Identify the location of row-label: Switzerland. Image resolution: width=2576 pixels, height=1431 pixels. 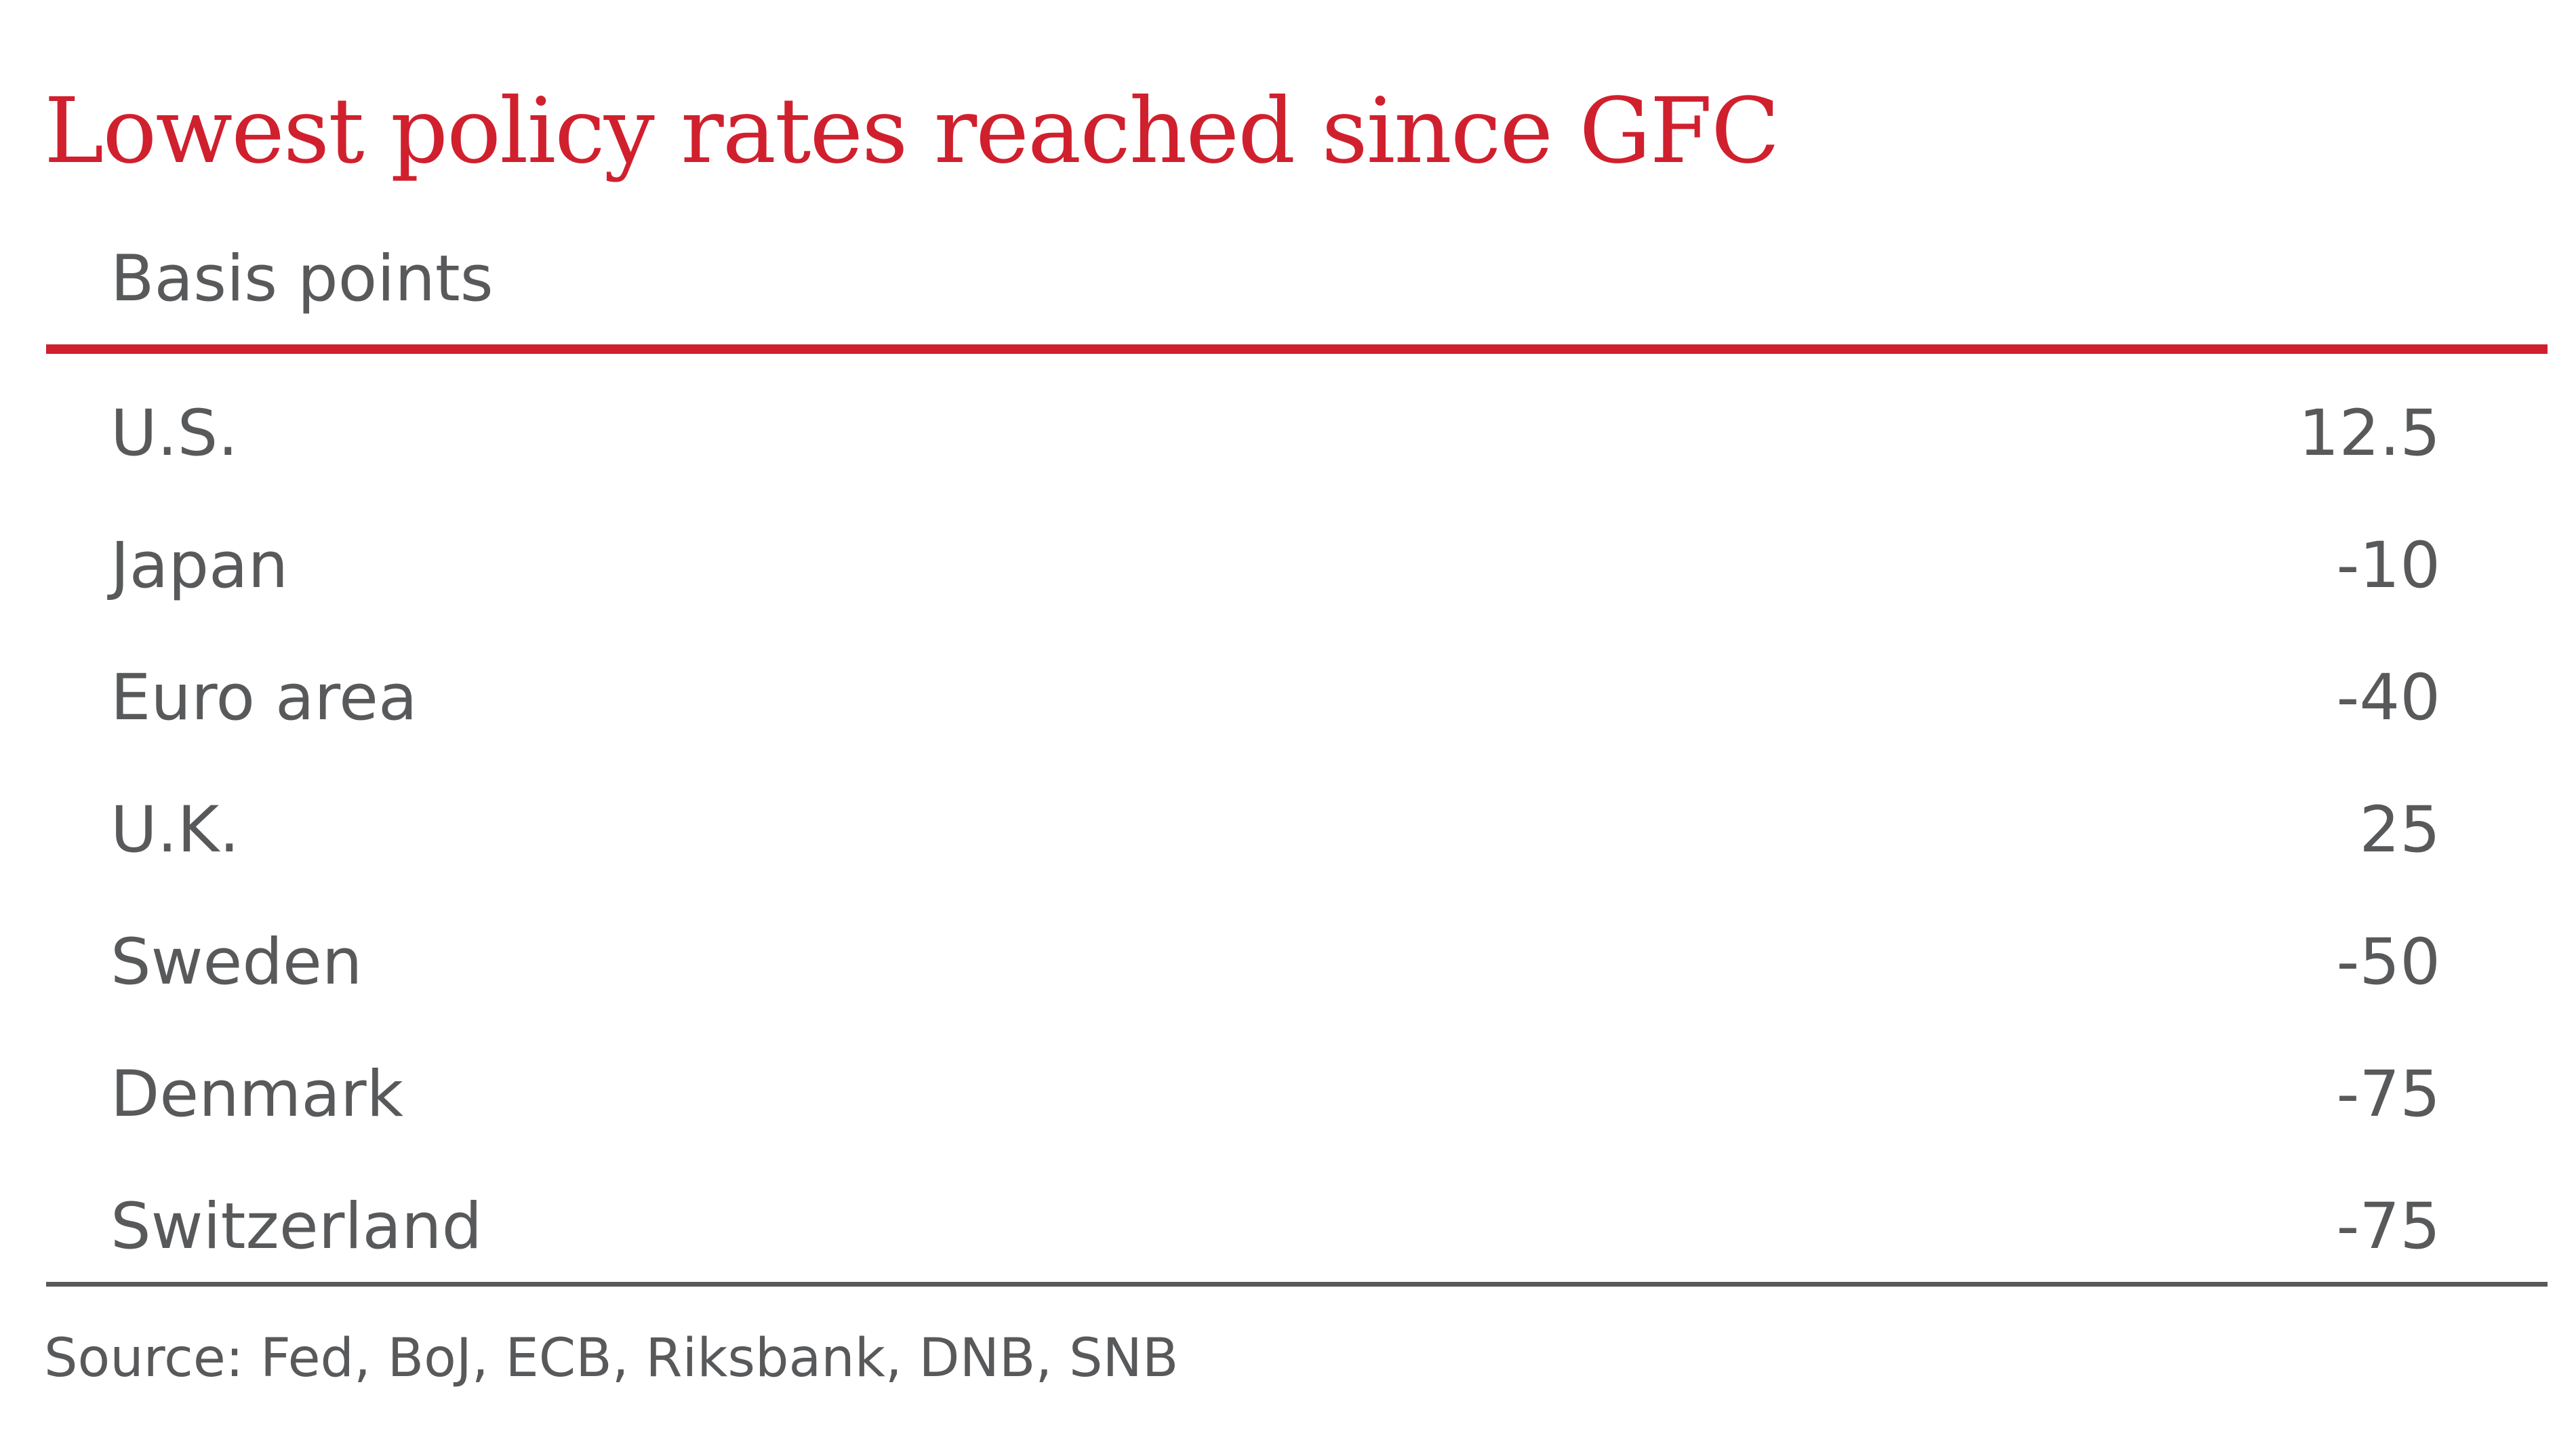
(296, 1227).